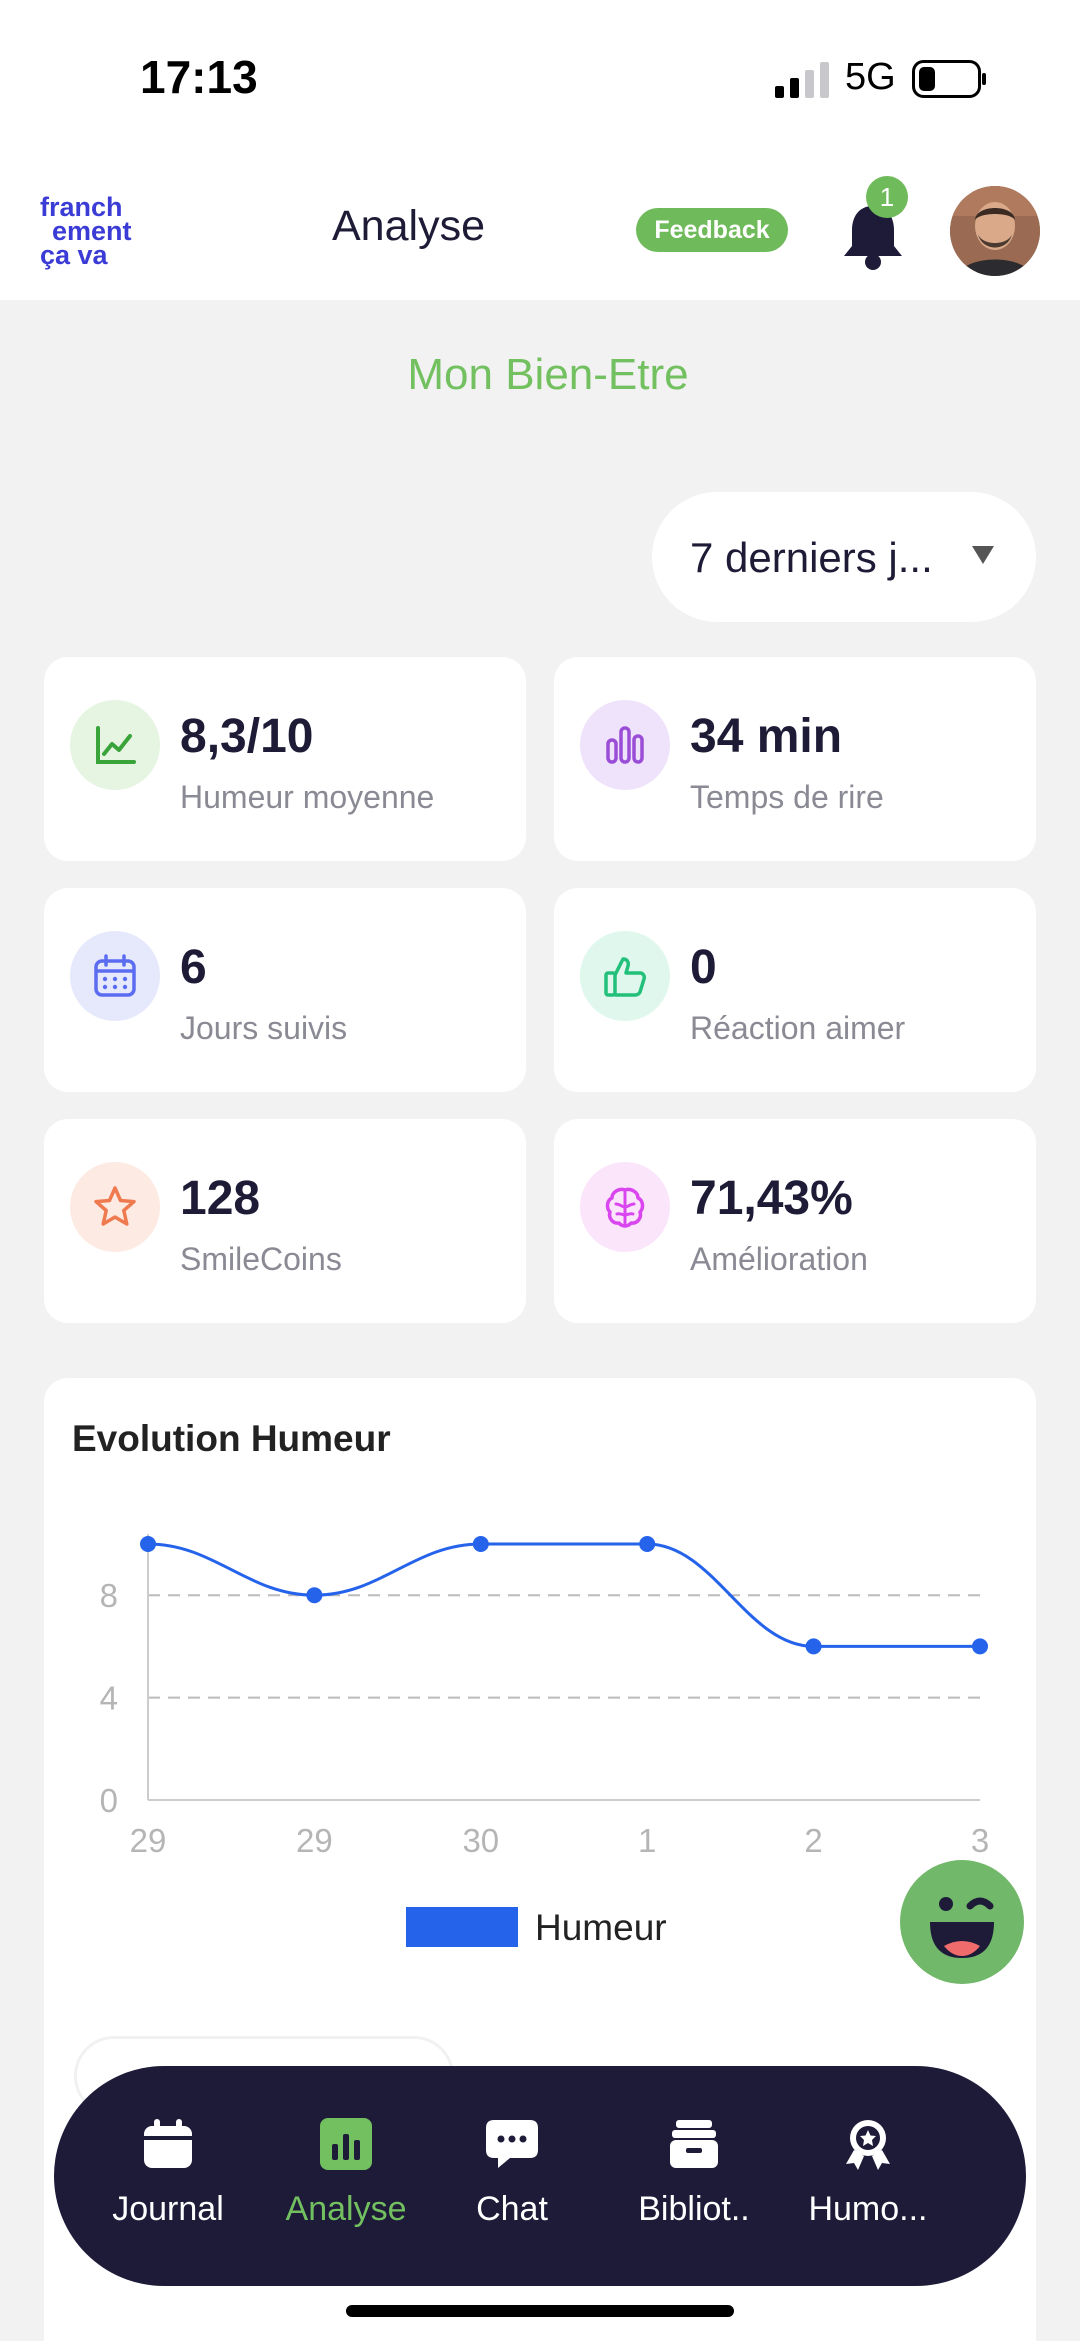 The width and height of the screenshot is (1080, 2341). Describe the element at coordinates (307, 797) in the screenshot. I see `stat-label: Humeur moyenne` at that location.